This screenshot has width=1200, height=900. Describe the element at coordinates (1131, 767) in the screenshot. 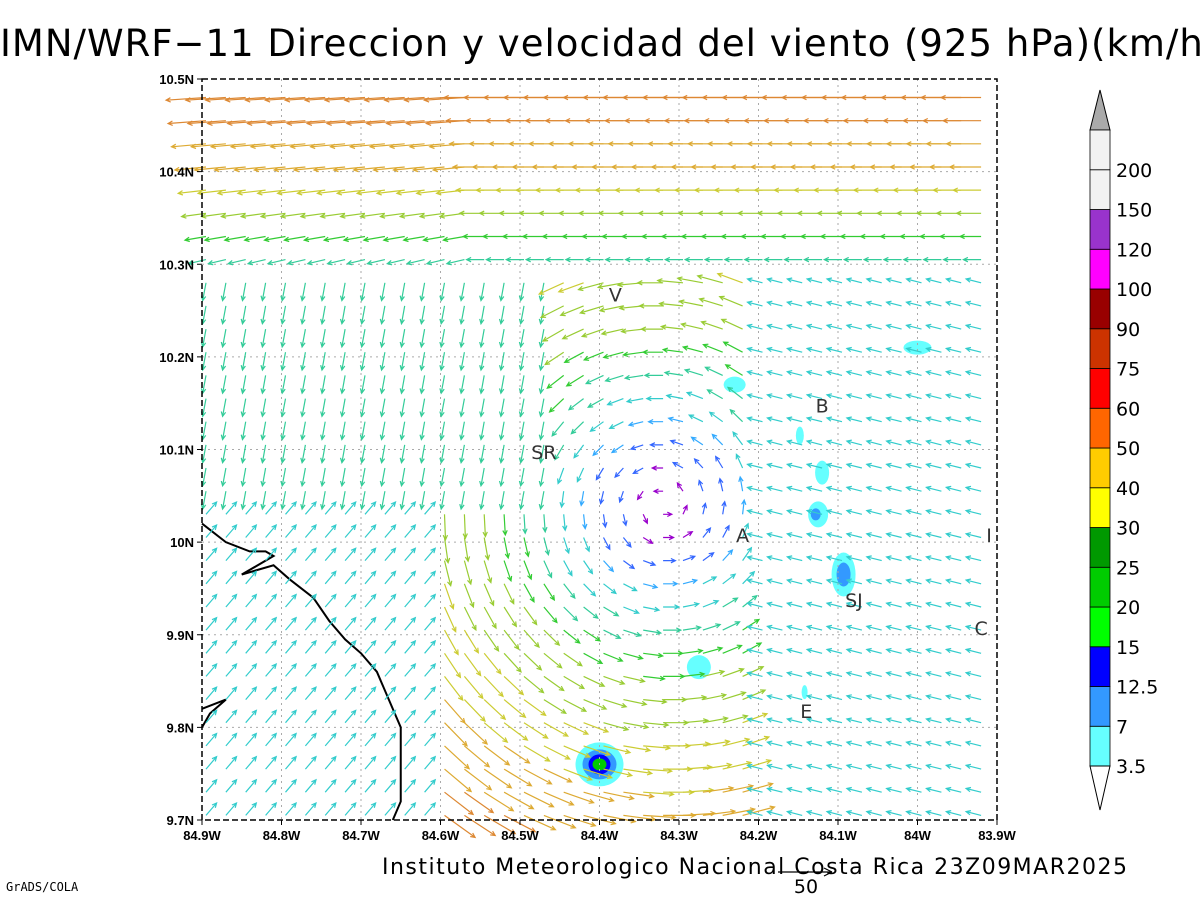

I see `colorbar-label: 3.5` at that location.